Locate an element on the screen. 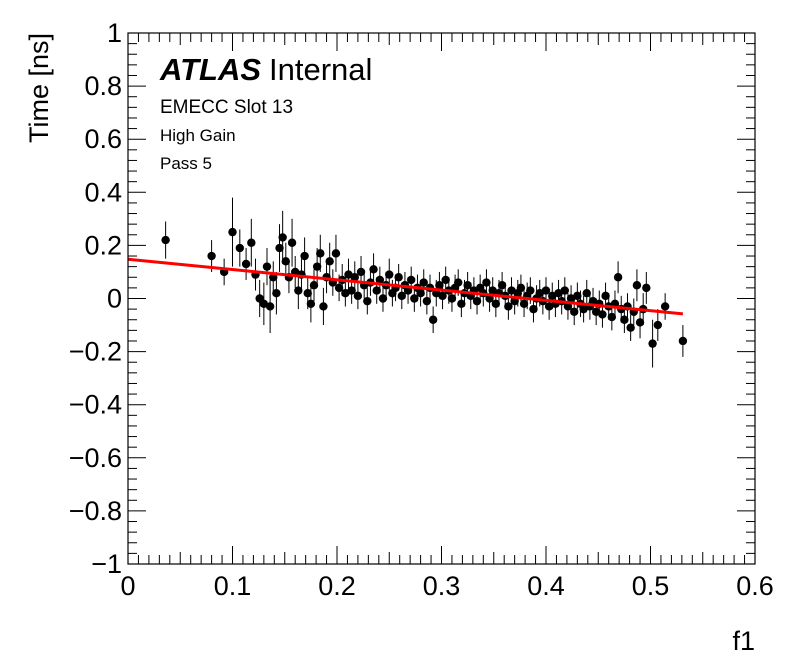 The image size is (796, 672). status-text: Internal is located at coordinates (320, 69).